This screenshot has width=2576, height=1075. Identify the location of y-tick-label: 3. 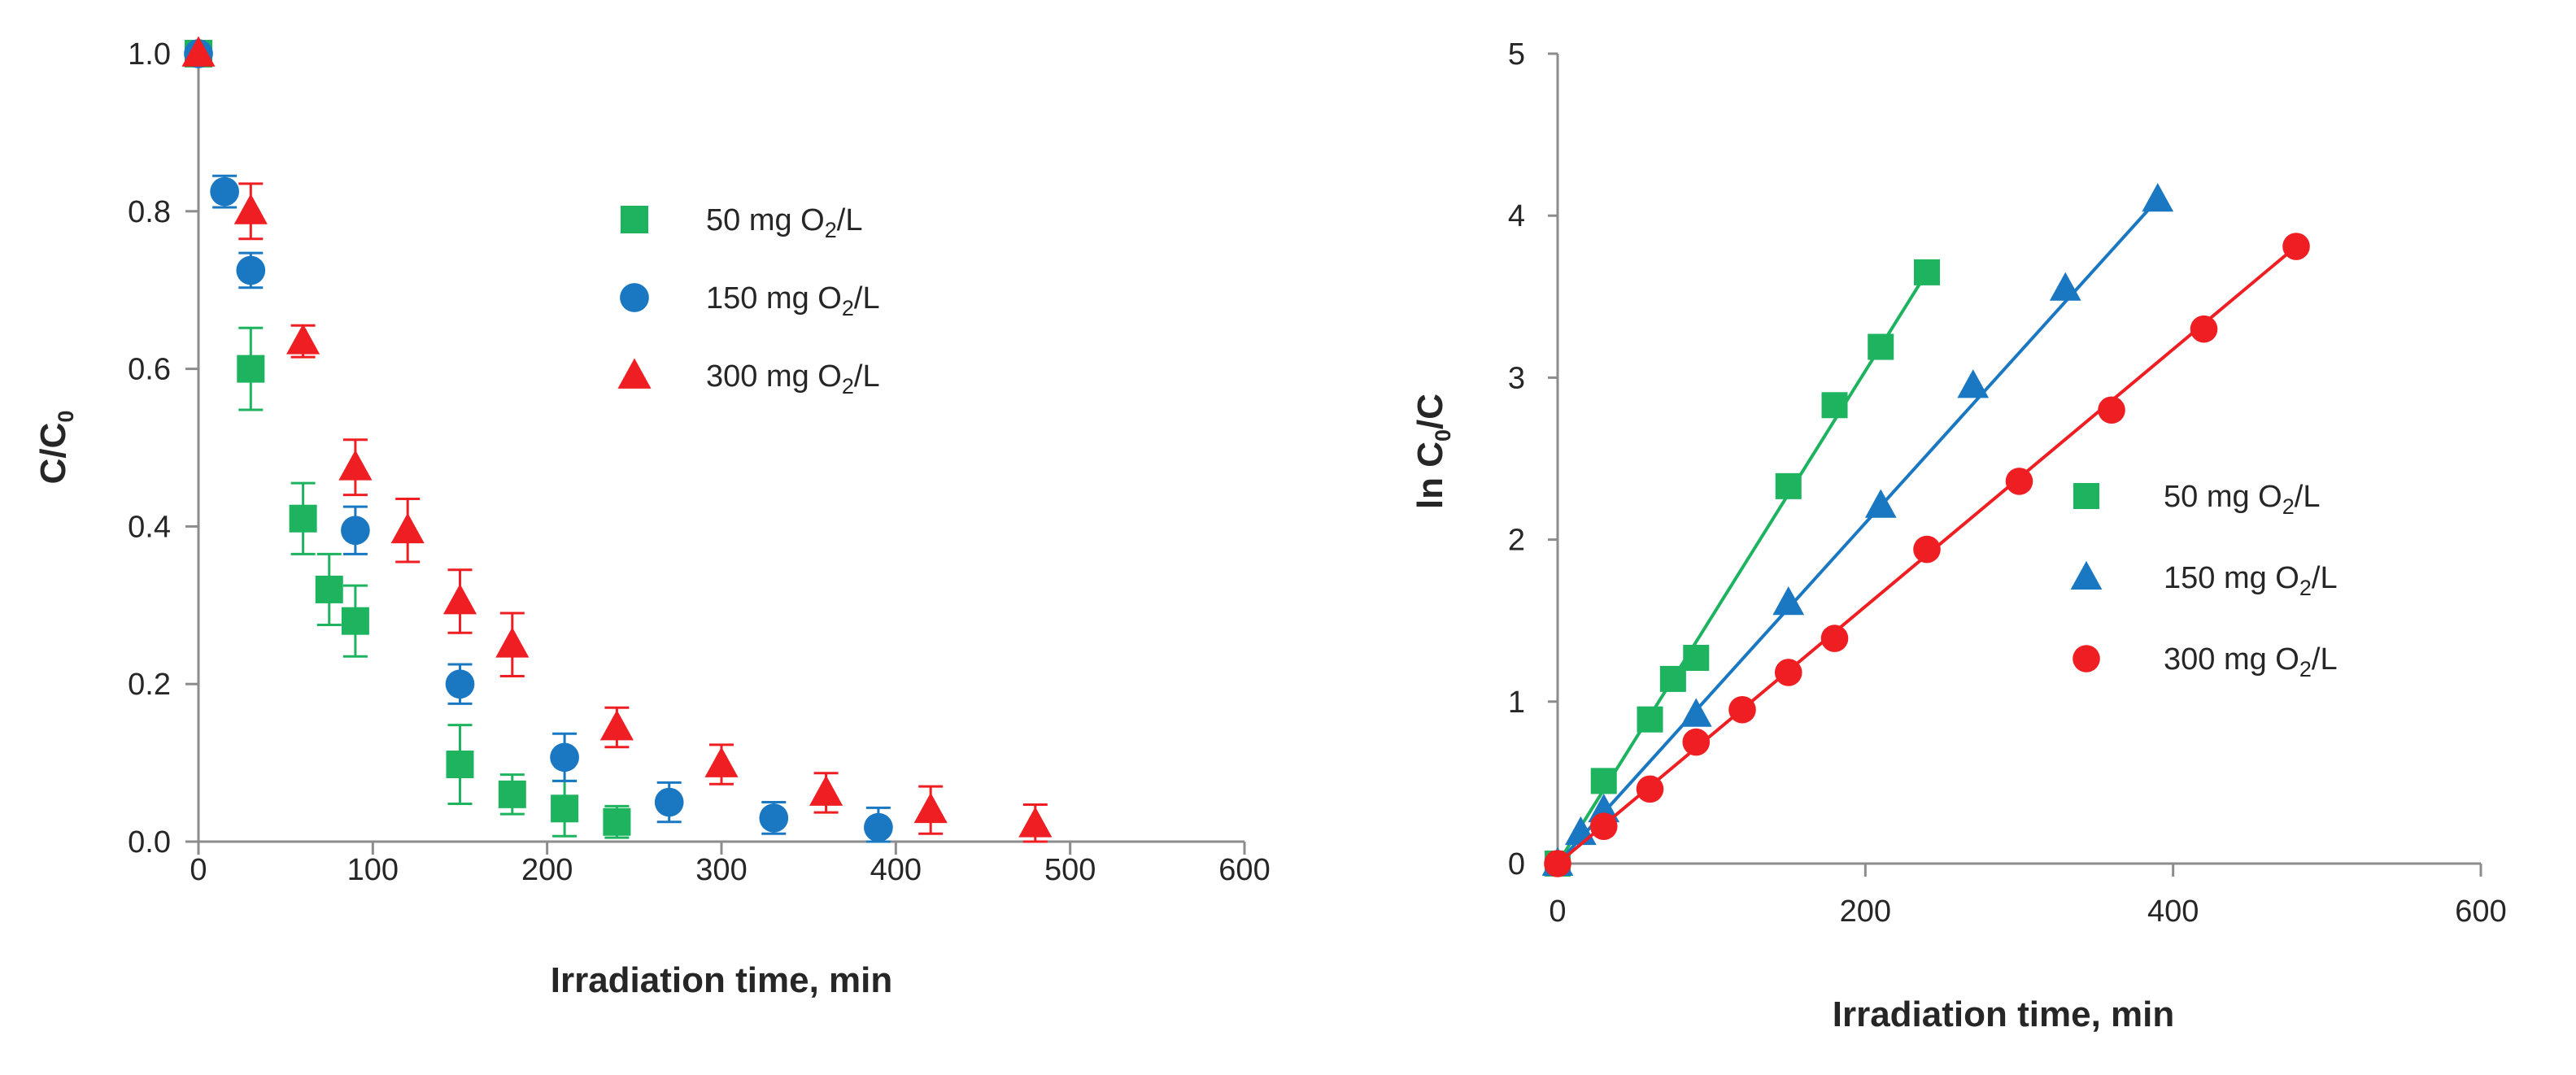
(1516, 378).